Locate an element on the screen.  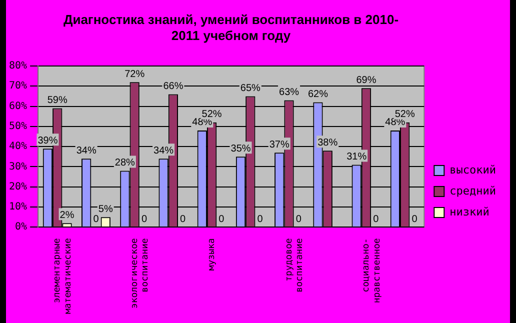
y-tick-label: 80% is located at coordinates (18, 66).